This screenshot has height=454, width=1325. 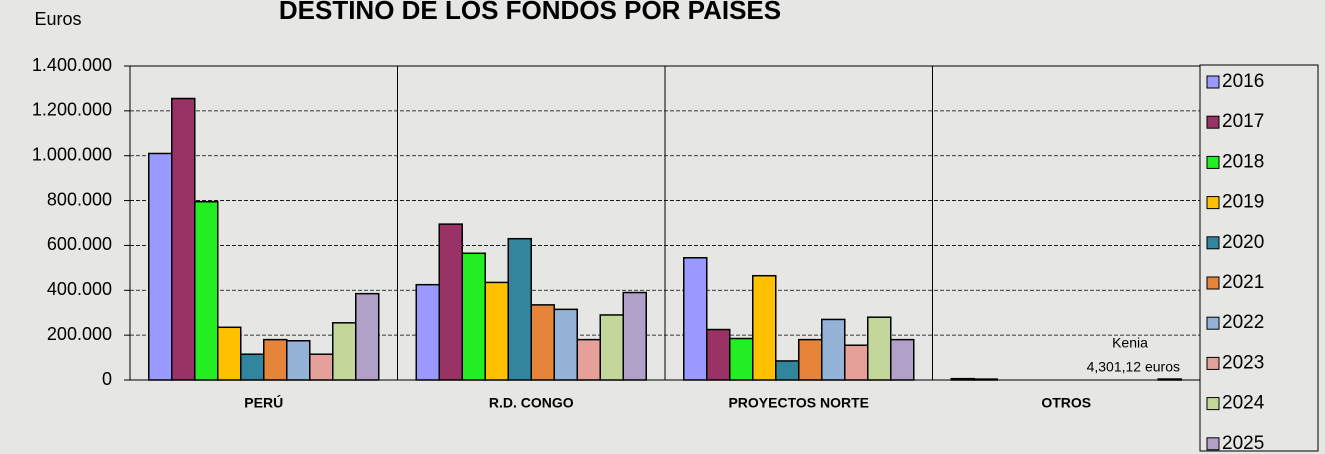 What do you see at coordinates (1243, 121) in the screenshot?
I see `legend-label: 2017` at bounding box center [1243, 121].